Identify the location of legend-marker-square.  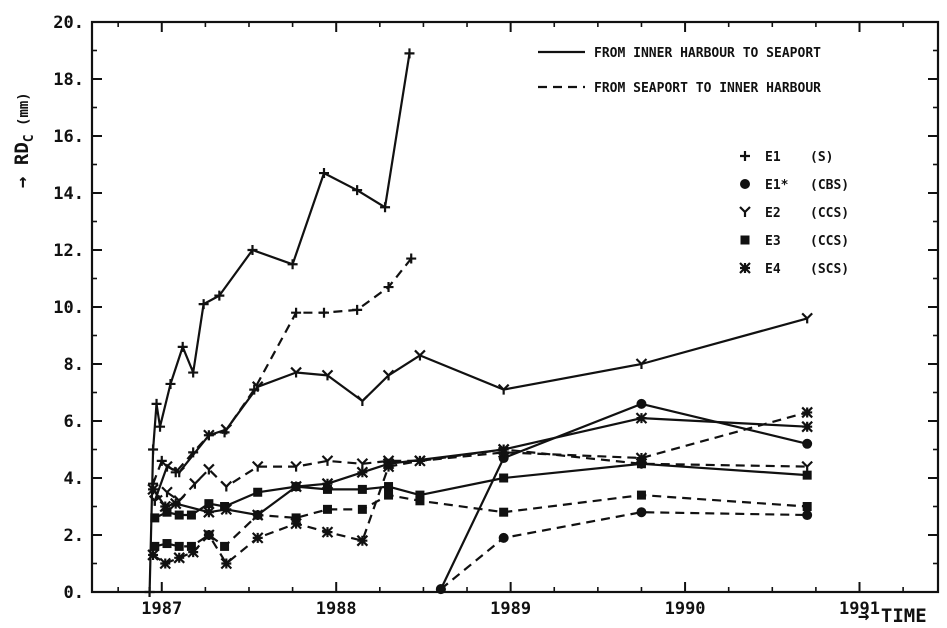
(745, 240).